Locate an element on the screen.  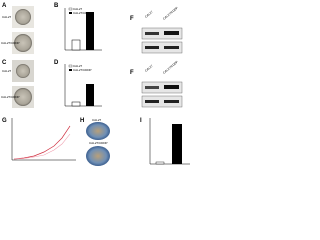
panel-letter: H is located at coordinates (82, 121).